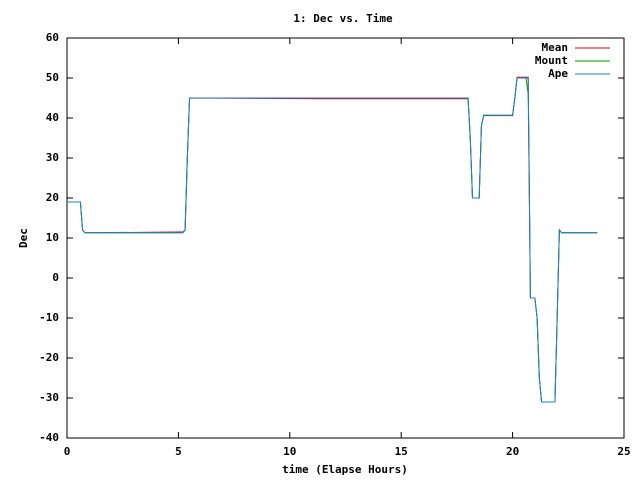 The width and height of the screenshot is (640, 480). I want to click on legend-label: Mean, so click(555, 47).